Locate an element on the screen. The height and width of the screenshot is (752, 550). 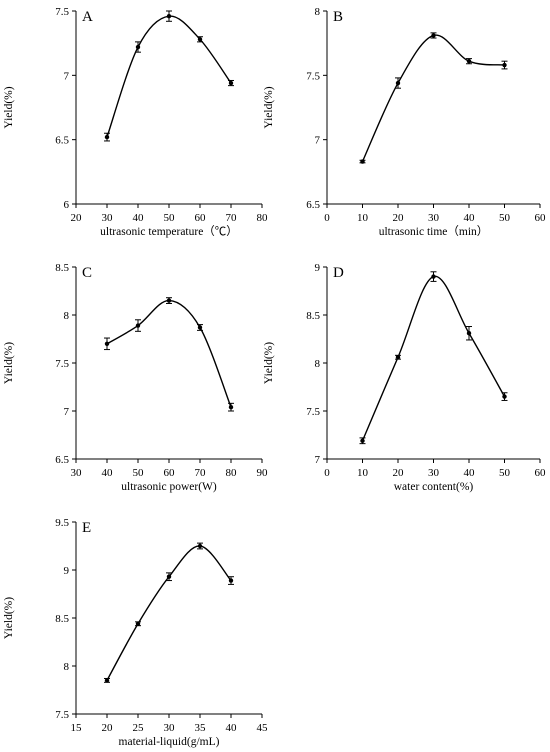
y-tick-label: 9.5 is located at coordinates (62, 523).